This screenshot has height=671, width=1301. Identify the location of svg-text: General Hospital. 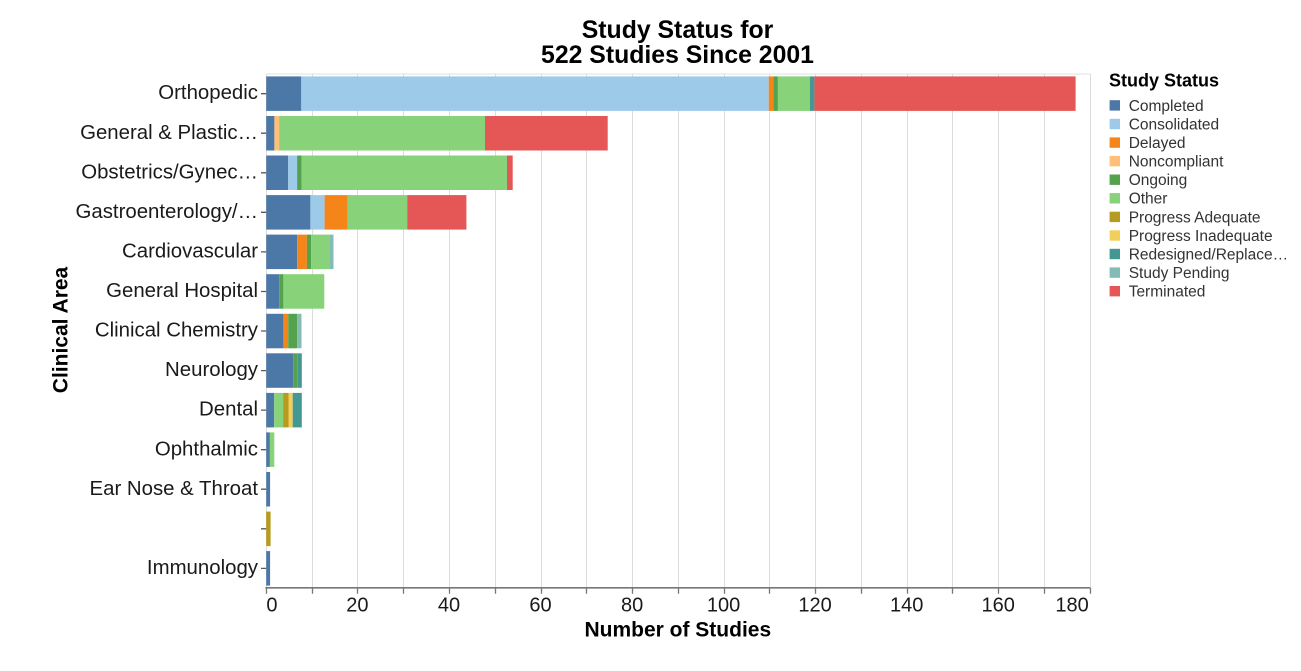
(182, 291).